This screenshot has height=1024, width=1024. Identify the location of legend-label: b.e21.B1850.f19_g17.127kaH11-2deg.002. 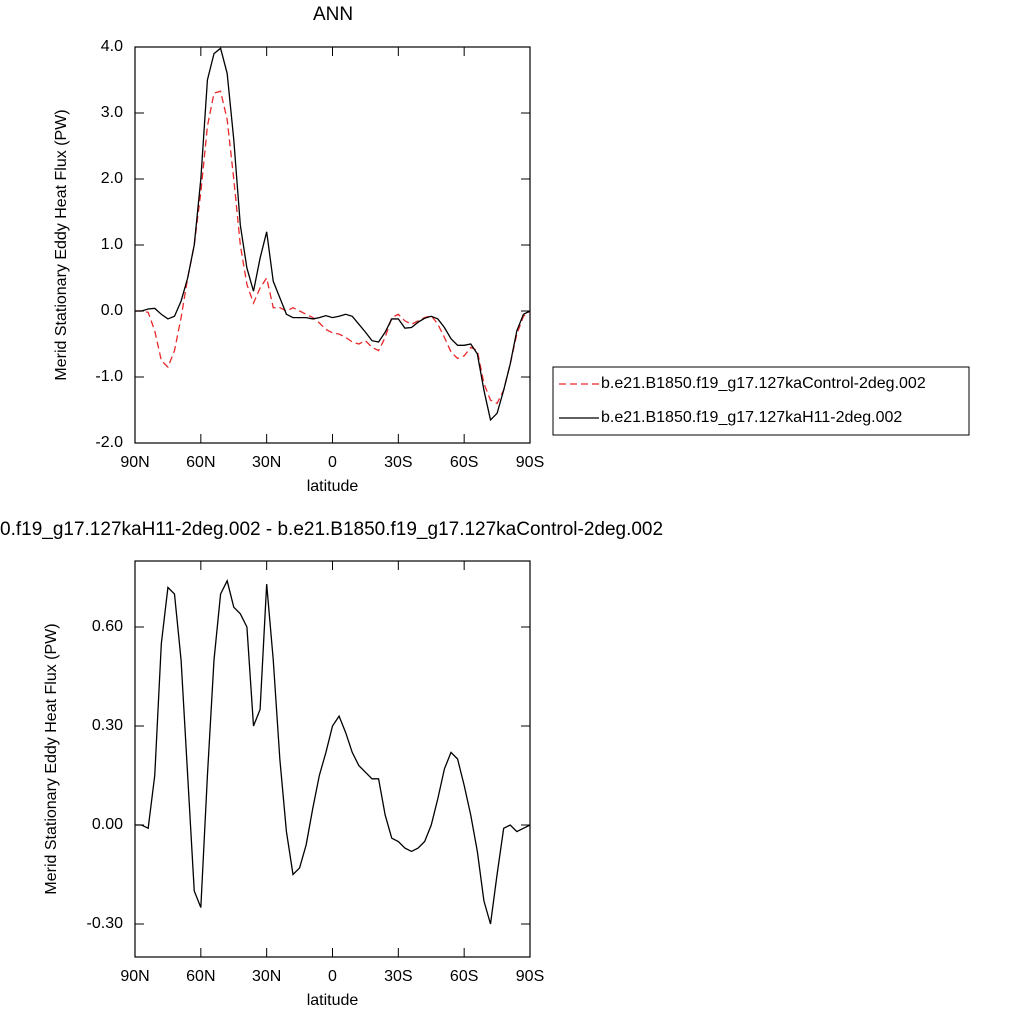
(751, 417).